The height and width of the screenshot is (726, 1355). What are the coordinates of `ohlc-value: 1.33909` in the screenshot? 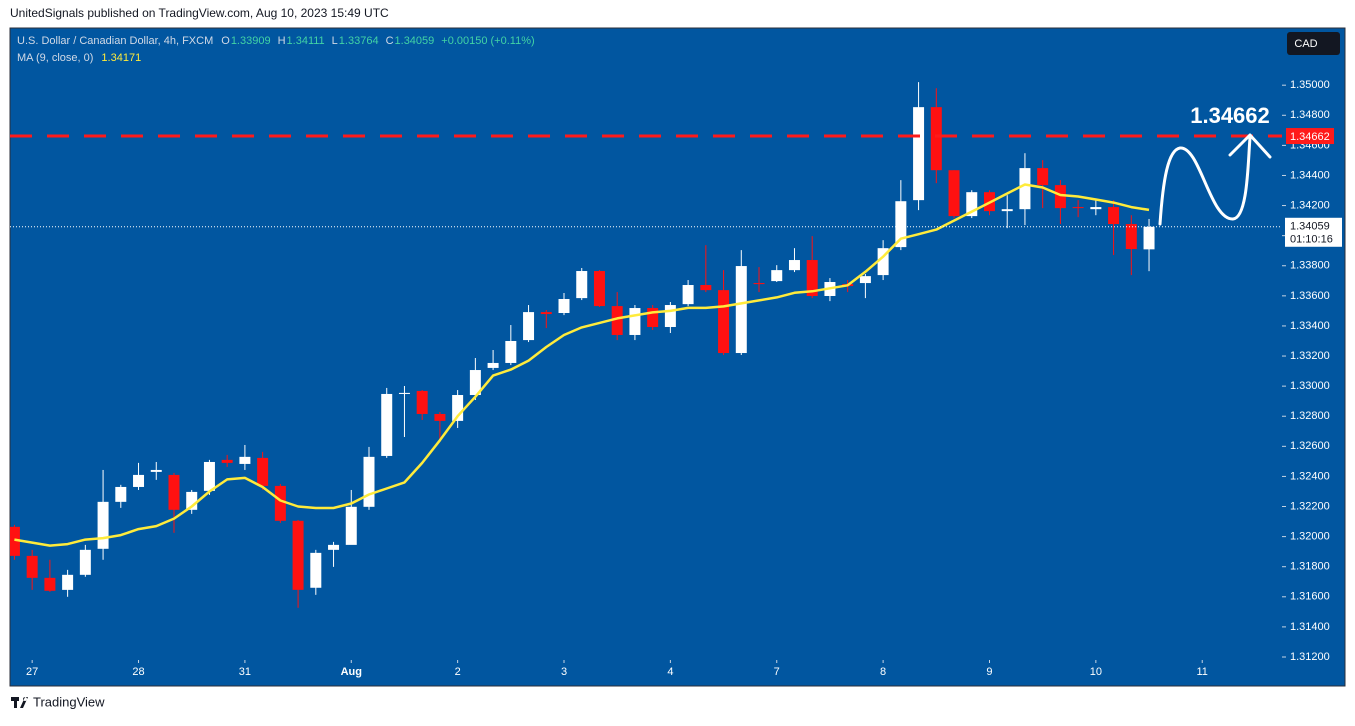 It's located at (251, 41).